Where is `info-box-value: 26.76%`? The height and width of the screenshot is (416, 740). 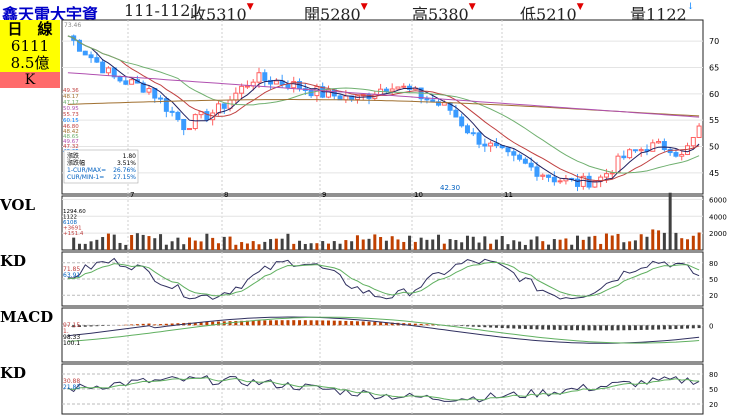
info-box-value: 26.76% is located at coordinates (124, 170).